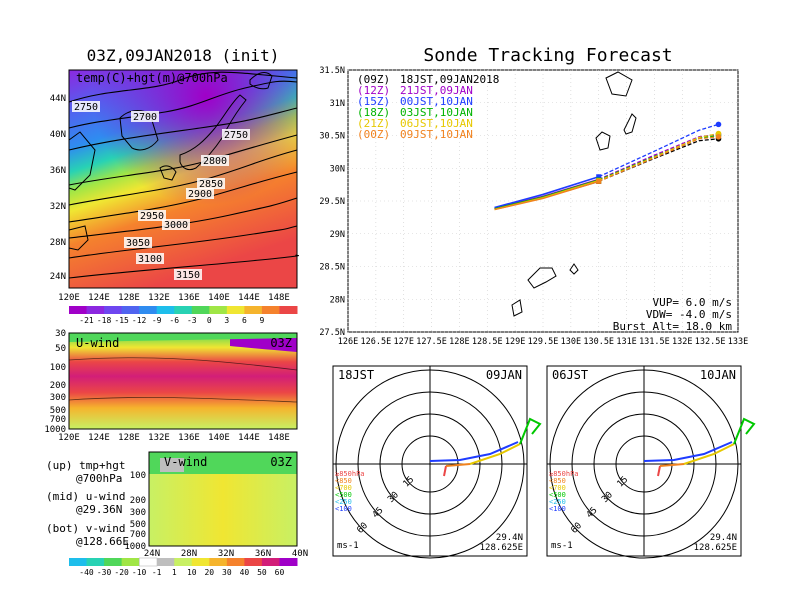  I want to click on uwind-top-purple, so click(263, 343).